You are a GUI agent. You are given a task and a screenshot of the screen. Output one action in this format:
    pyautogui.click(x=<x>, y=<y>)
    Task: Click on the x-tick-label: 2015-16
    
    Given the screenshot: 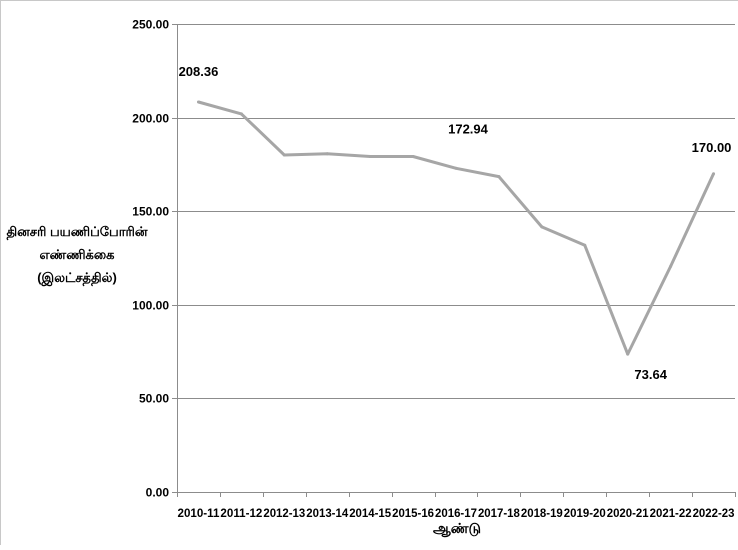 What is the action you would take?
    pyautogui.click(x=413, y=514)
    